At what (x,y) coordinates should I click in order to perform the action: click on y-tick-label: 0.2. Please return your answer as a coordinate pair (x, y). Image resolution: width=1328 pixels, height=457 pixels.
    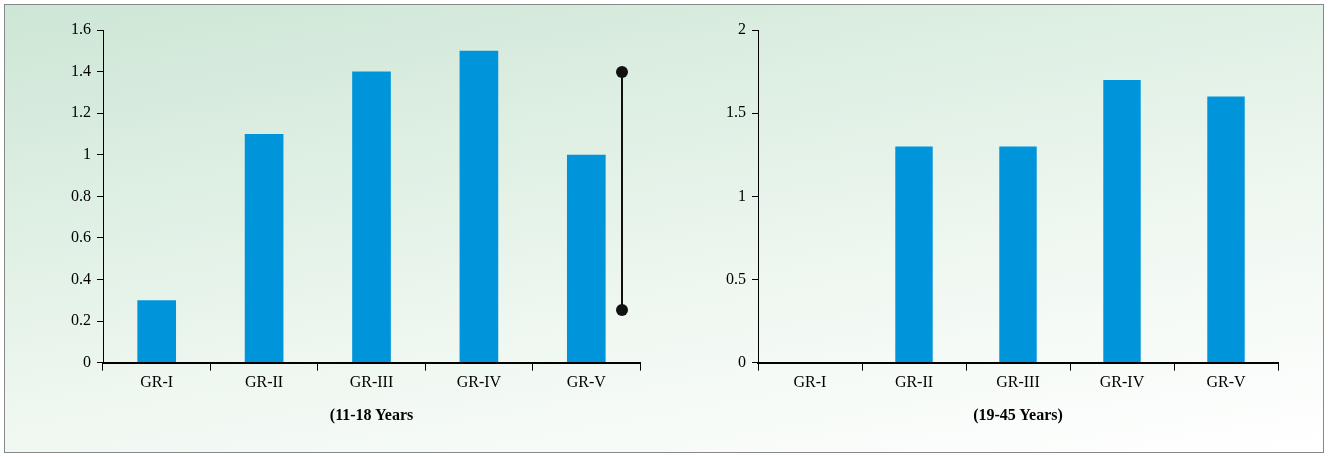
    Looking at the image, I should click on (81, 320).